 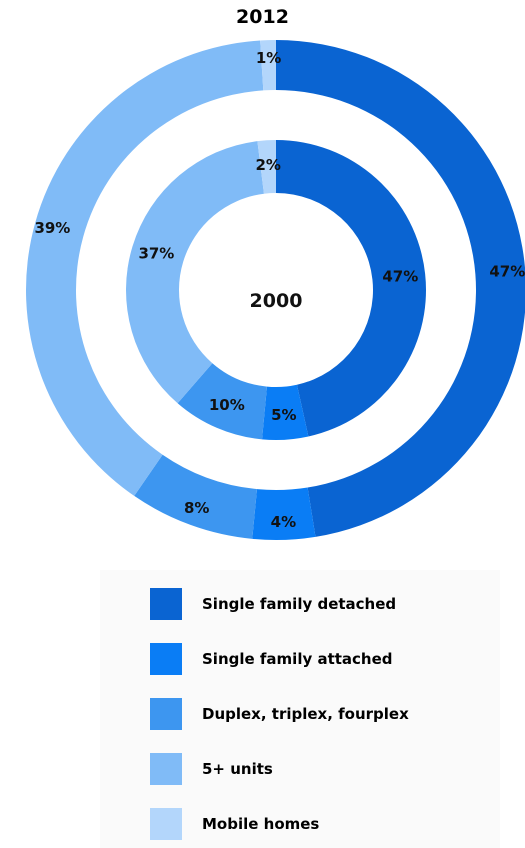 What do you see at coordinates (351, 288) in the screenshot?
I see `inner-slice-single-family-detached` at bounding box center [351, 288].